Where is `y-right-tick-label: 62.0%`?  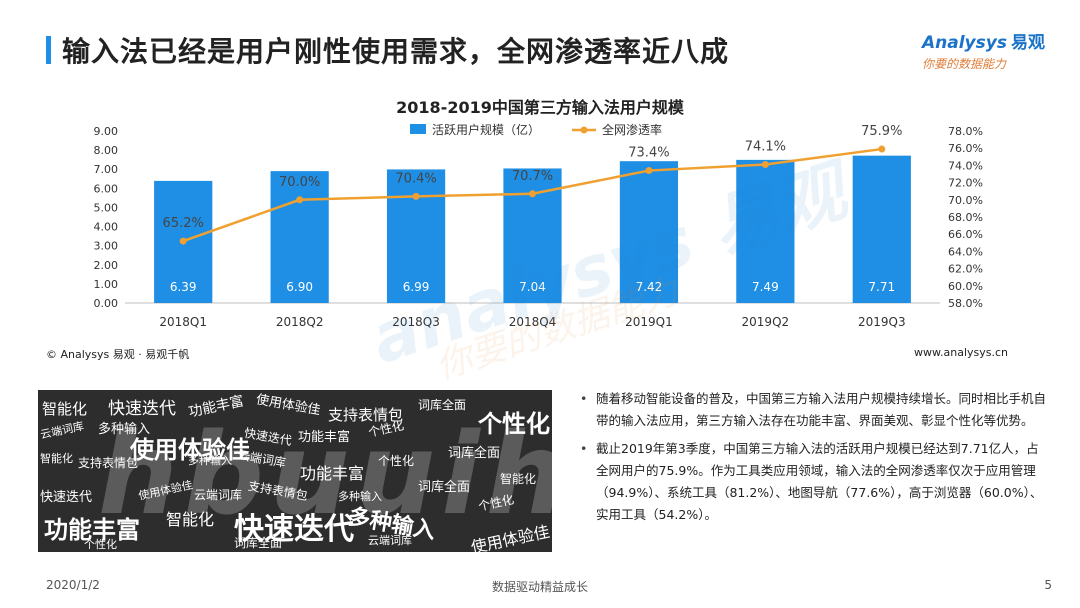 y-right-tick-label: 62.0% is located at coordinates (965, 269).